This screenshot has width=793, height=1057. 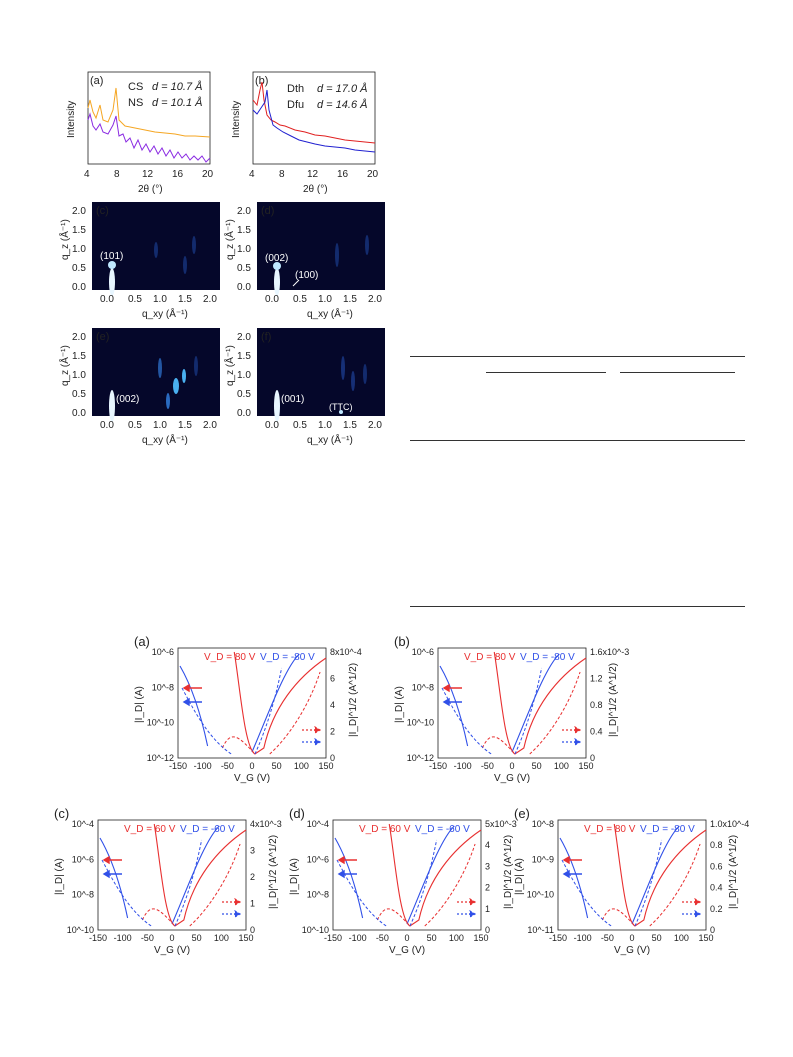 I want to click on giwaxs-f-yticks: 0.0 0.5 1.0 1.5 2.0, so click(x=244, y=375).